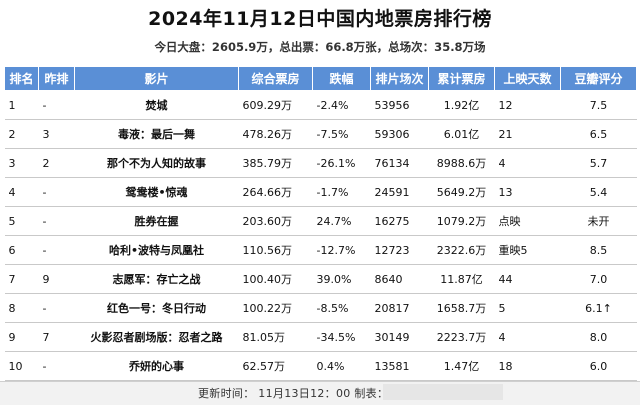  What do you see at coordinates (461, 279) in the screenshot?
I see `cell-cumulative: 11.87亿` at bounding box center [461, 279].